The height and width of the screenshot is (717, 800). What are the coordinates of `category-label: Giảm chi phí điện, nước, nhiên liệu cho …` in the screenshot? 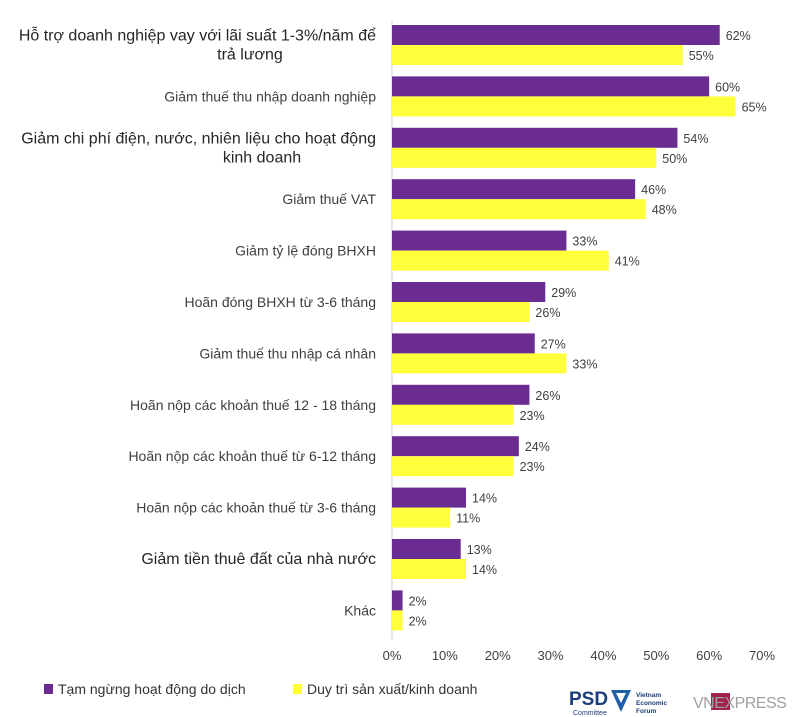 It's located at (198, 138).